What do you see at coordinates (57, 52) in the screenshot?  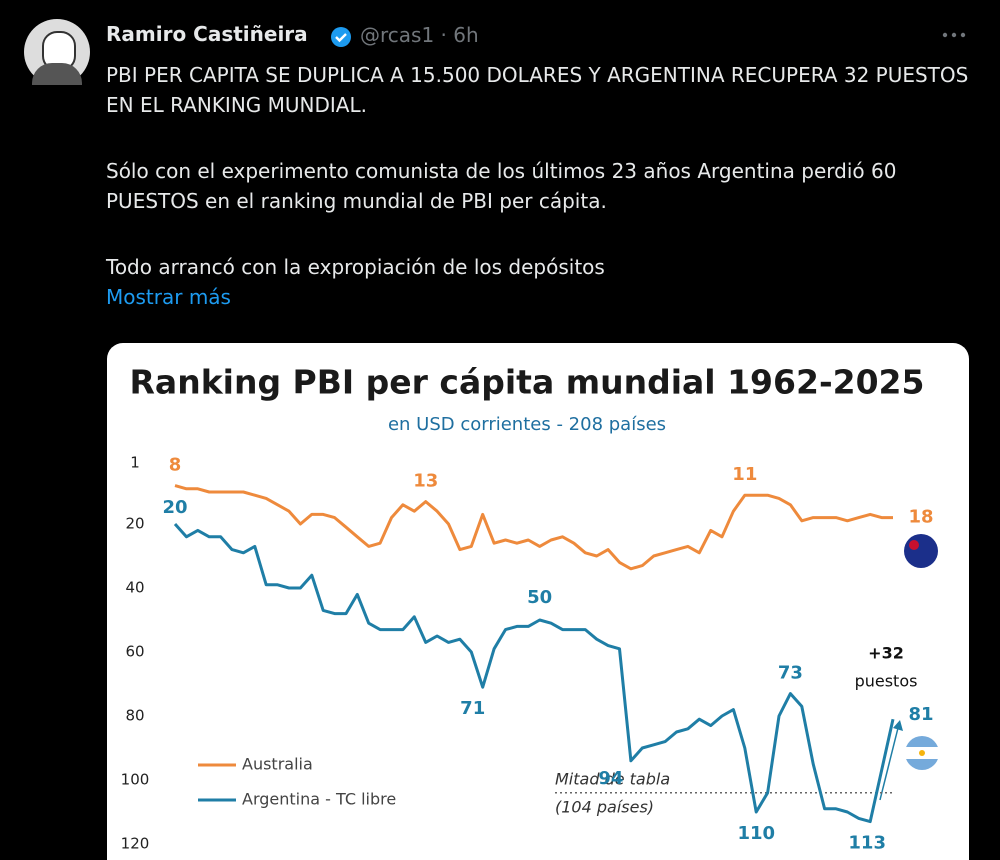 I see `avatar` at bounding box center [57, 52].